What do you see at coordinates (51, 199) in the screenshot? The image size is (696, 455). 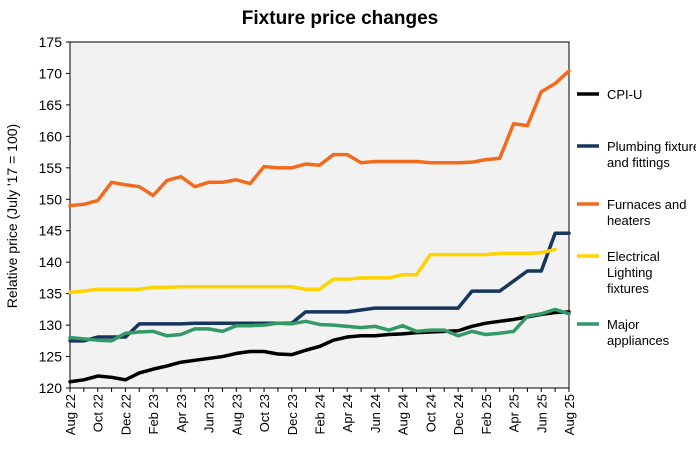 I see `y-tick-label-150: 150` at bounding box center [51, 199].